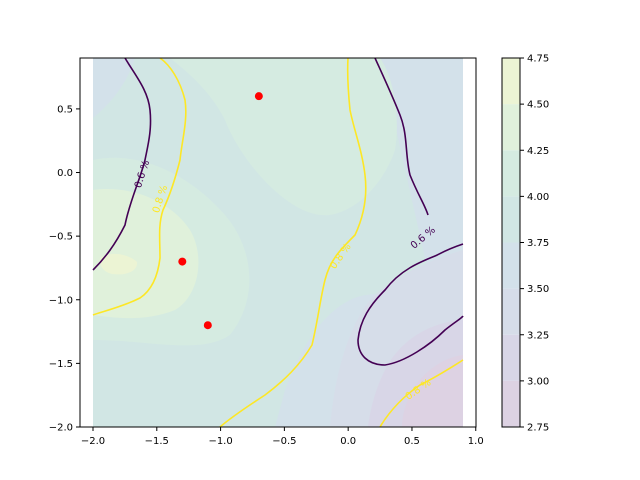 This screenshot has width=640, height=480. I want to click on contour-band-4.50-4.75, so click(118, 264).